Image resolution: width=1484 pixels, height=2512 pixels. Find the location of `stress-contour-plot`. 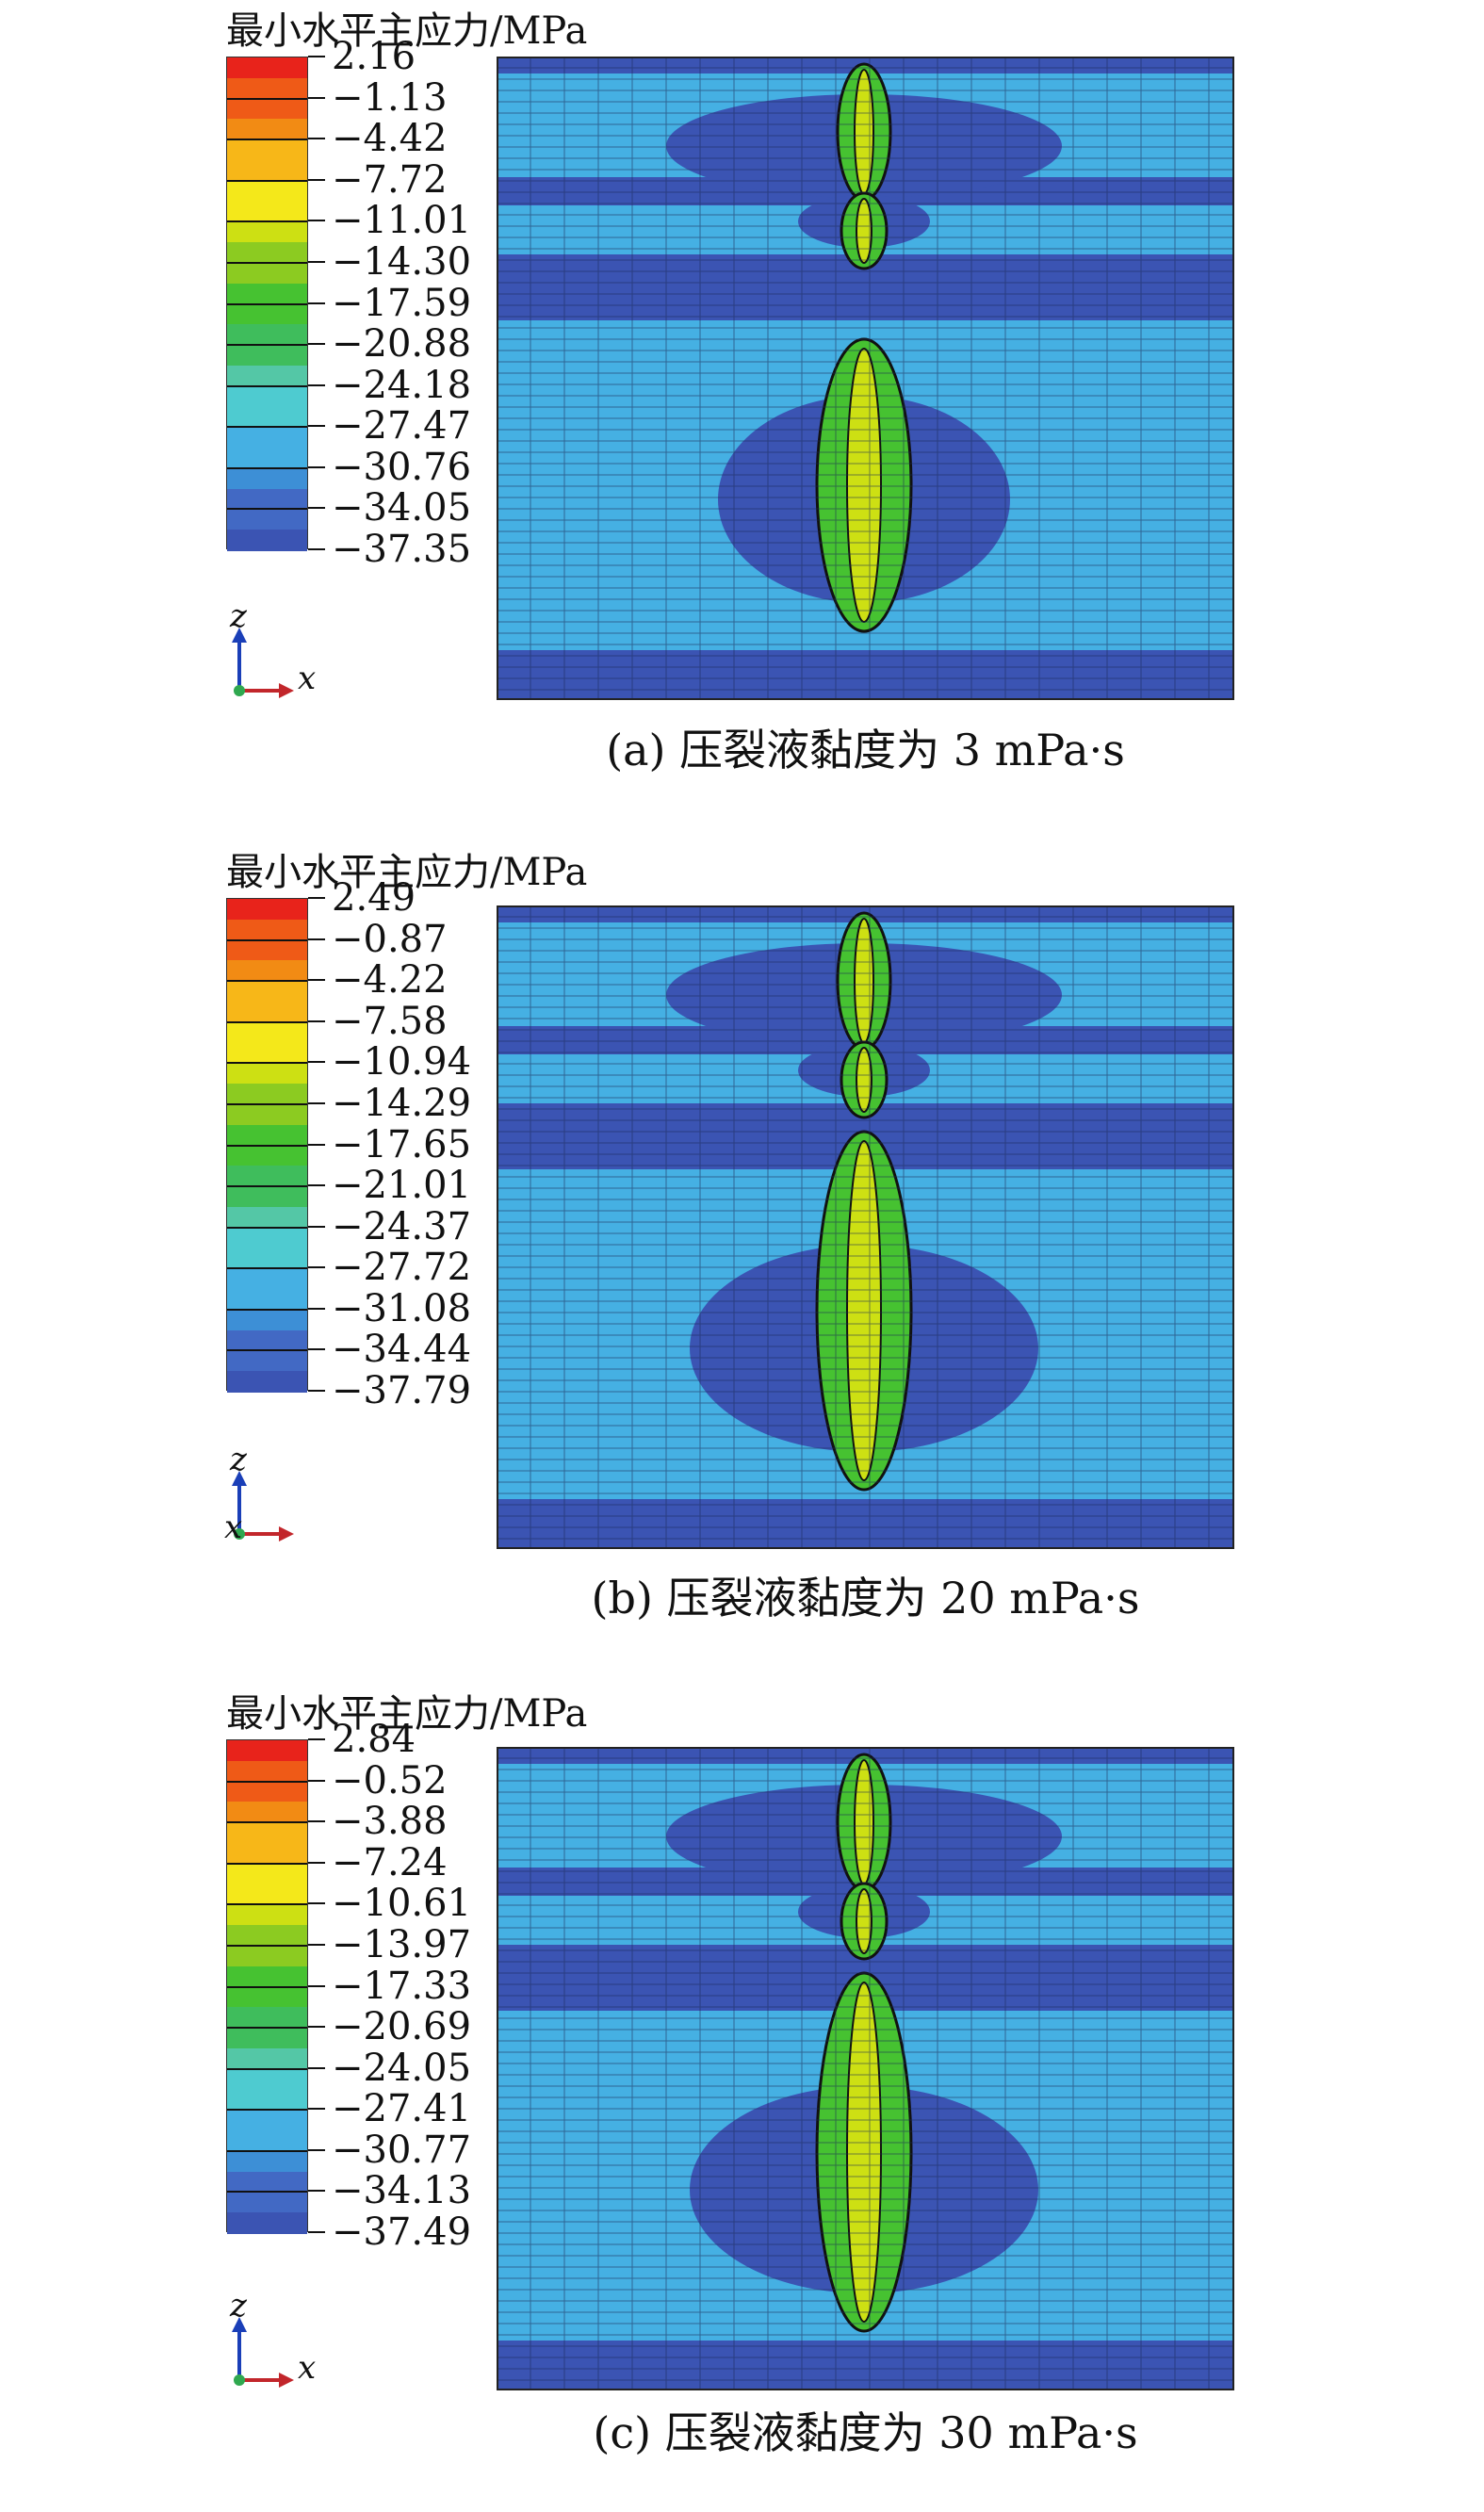

stress-contour-plot is located at coordinates (865, 1227).